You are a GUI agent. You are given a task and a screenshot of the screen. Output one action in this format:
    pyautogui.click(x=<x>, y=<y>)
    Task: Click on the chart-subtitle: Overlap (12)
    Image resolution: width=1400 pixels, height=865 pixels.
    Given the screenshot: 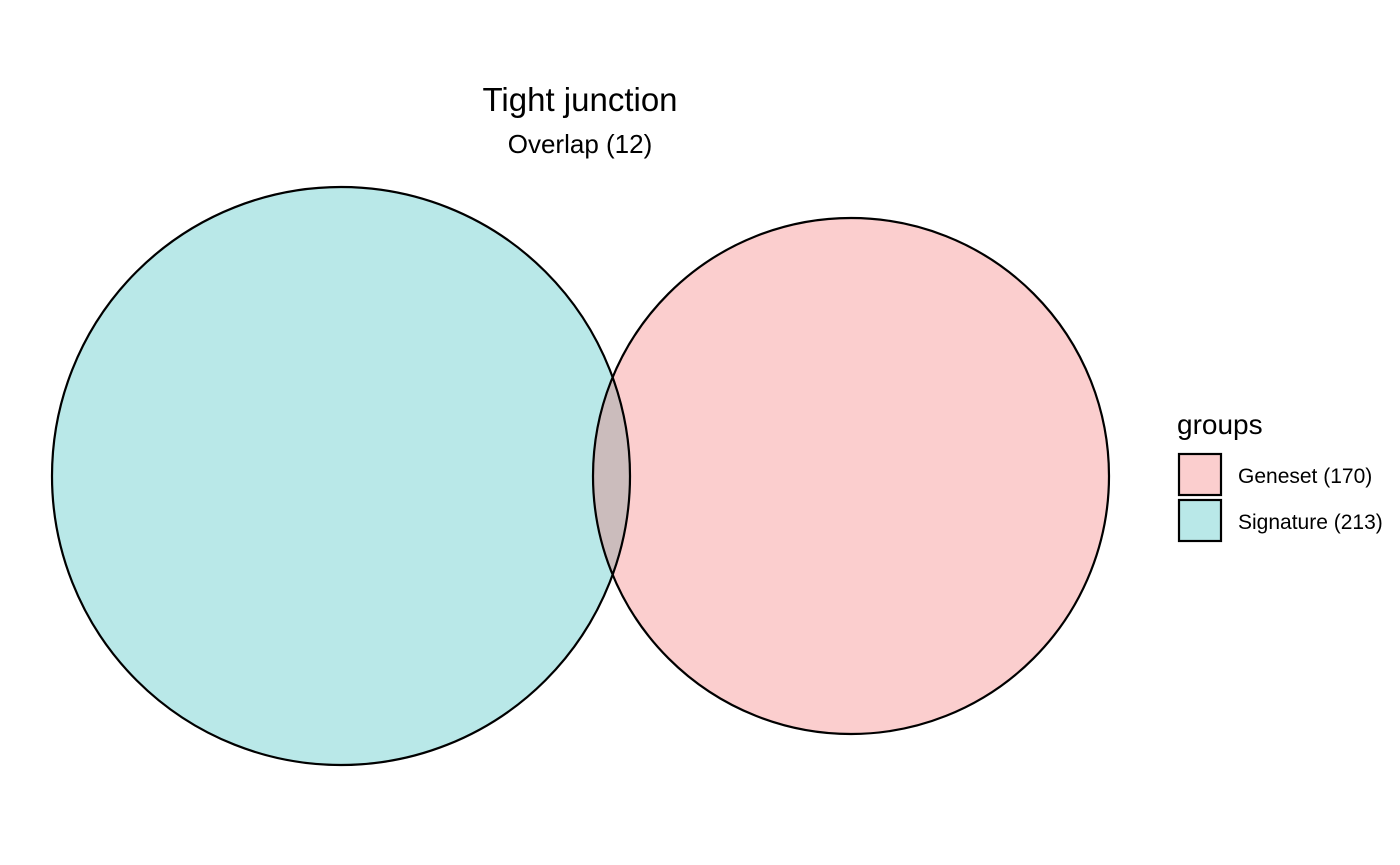 What is the action you would take?
    pyautogui.click(x=580, y=144)
    